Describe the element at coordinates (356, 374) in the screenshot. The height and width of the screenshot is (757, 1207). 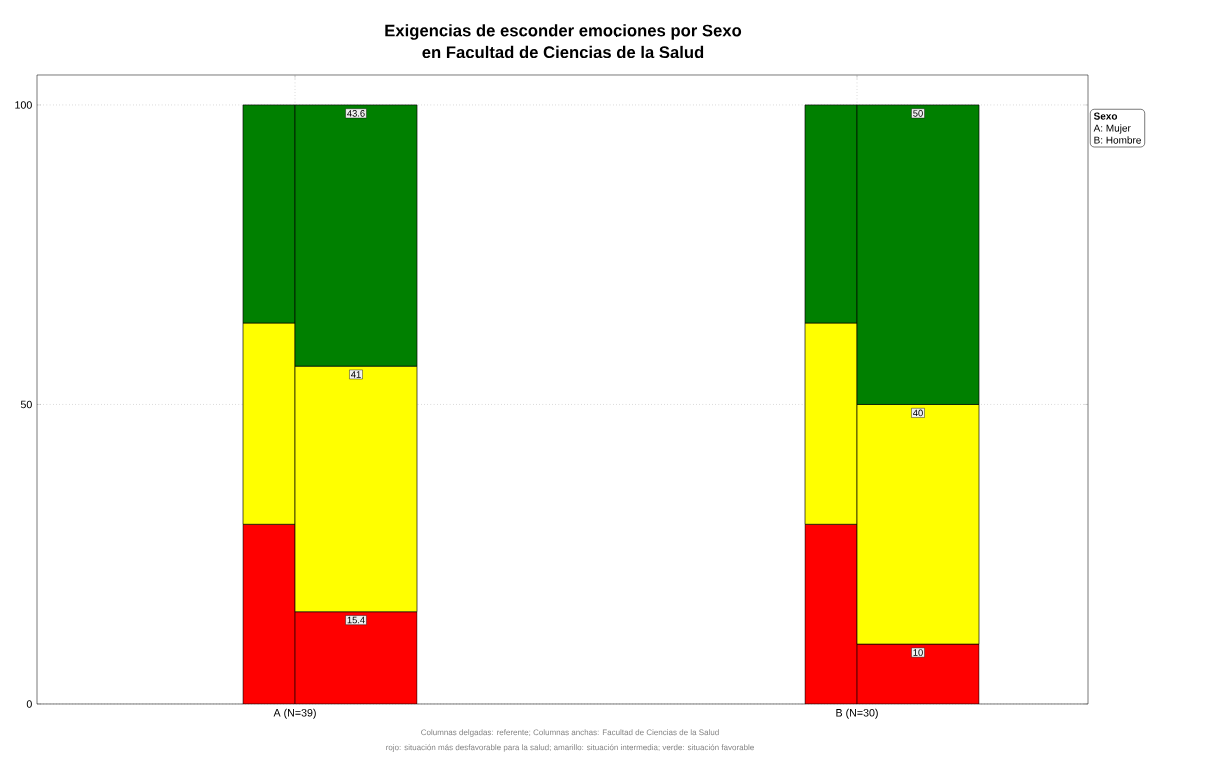
I see `data-label: 41` at that location.